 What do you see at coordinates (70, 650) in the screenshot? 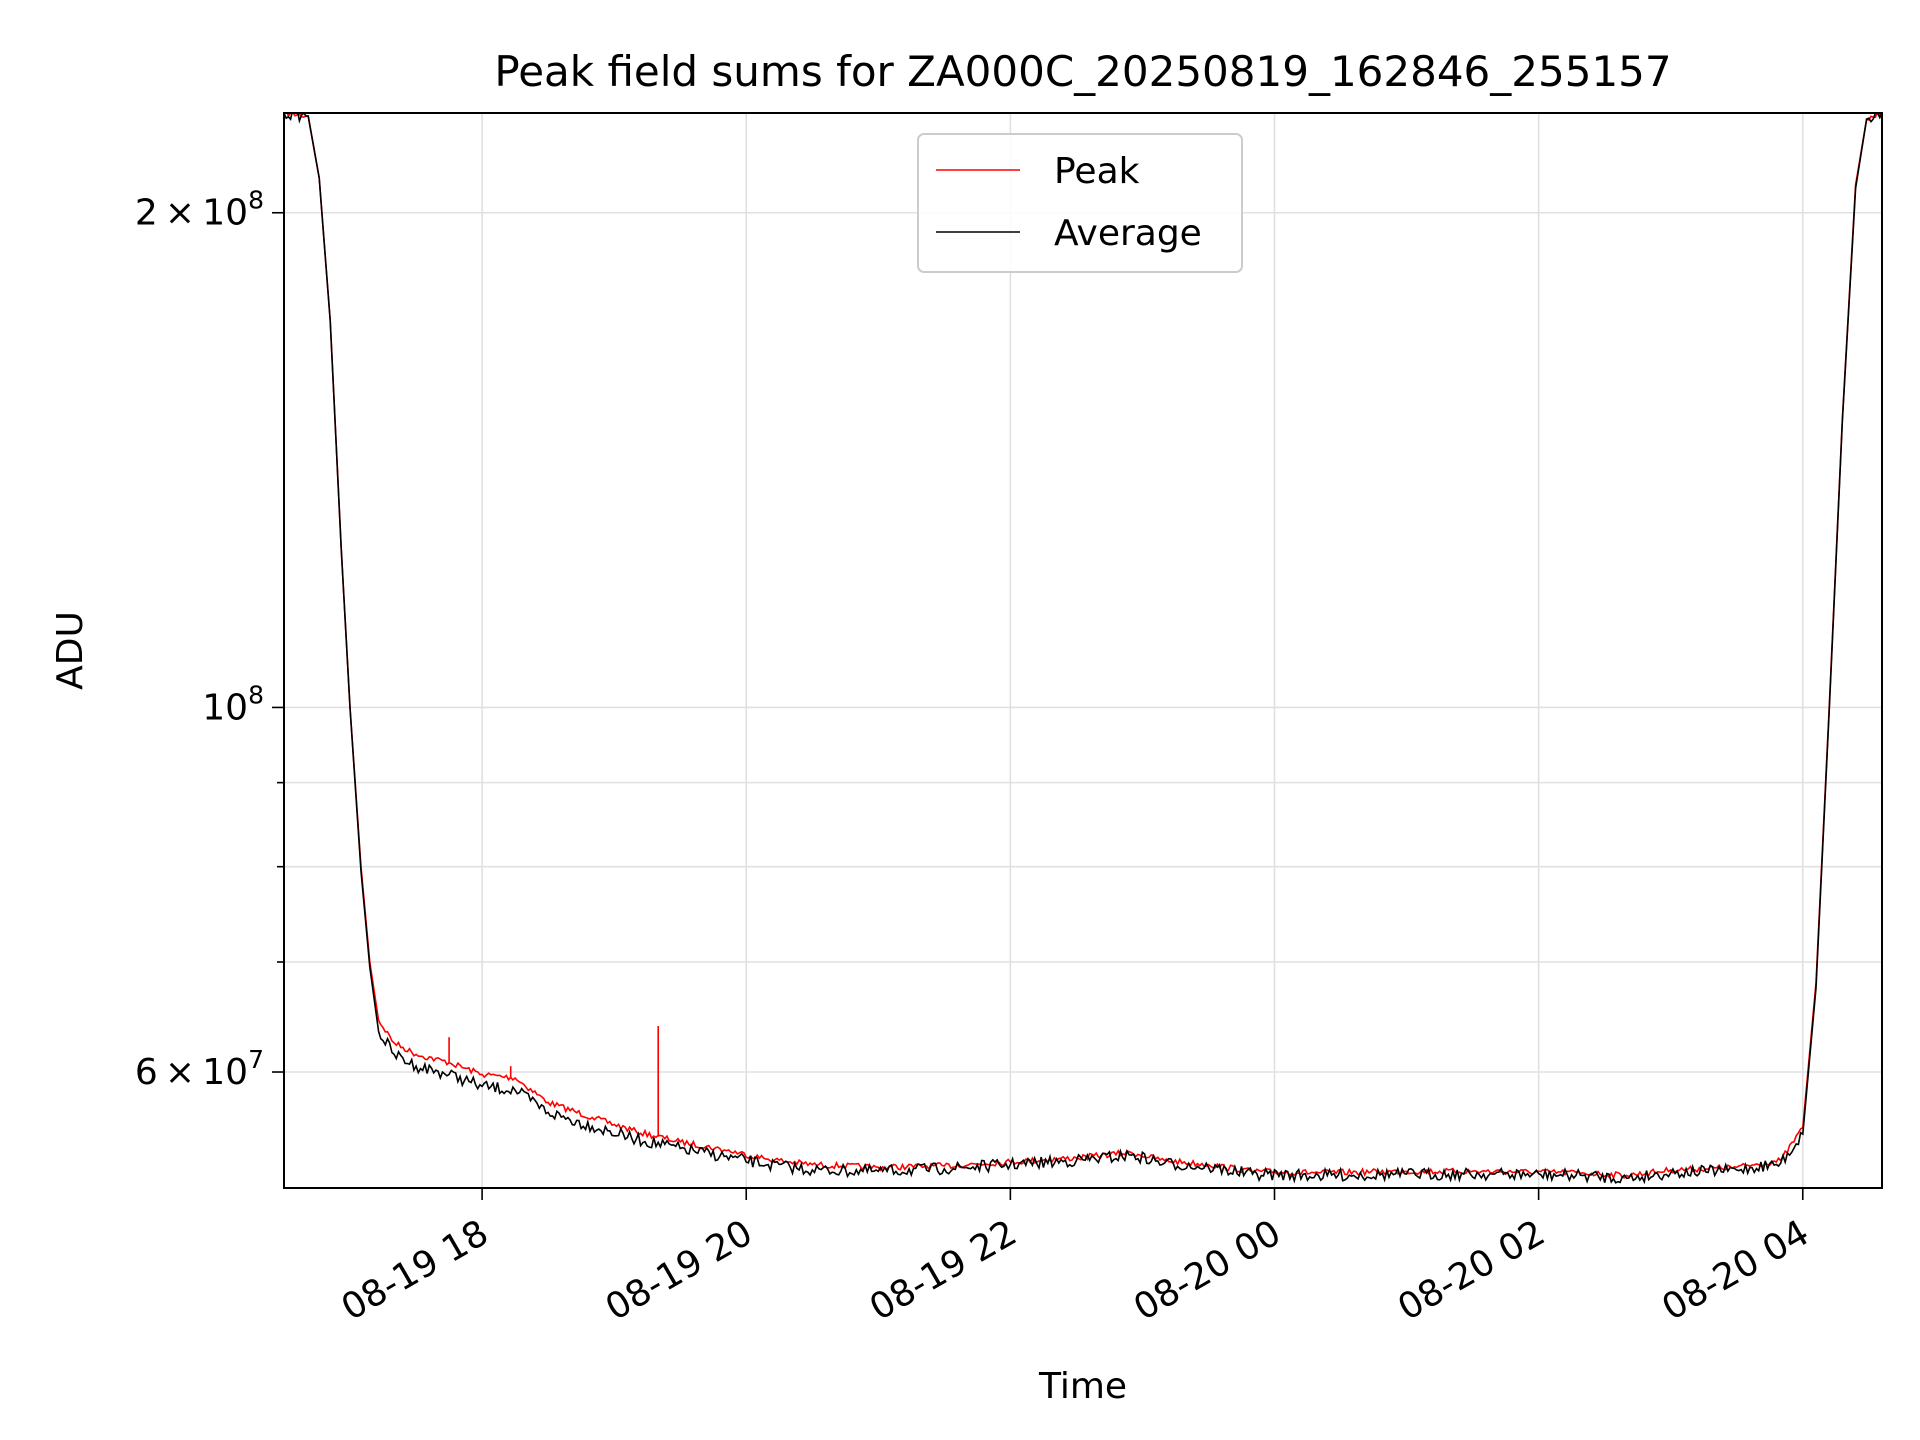
I see `y-axis-label: ADU` at bounding box center [70, 650].